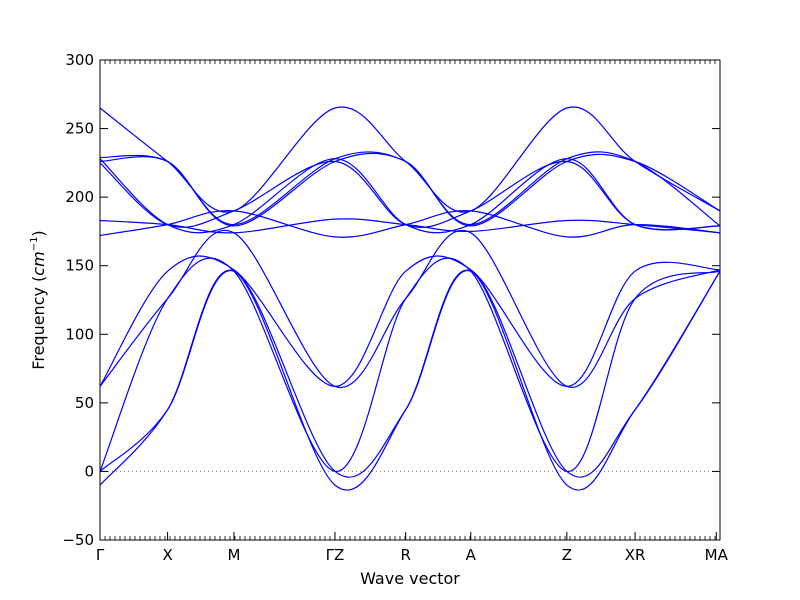 This screenshot has height=600, width=800. I want to click on x-axis-label: Wave vector, so click(410, 578).